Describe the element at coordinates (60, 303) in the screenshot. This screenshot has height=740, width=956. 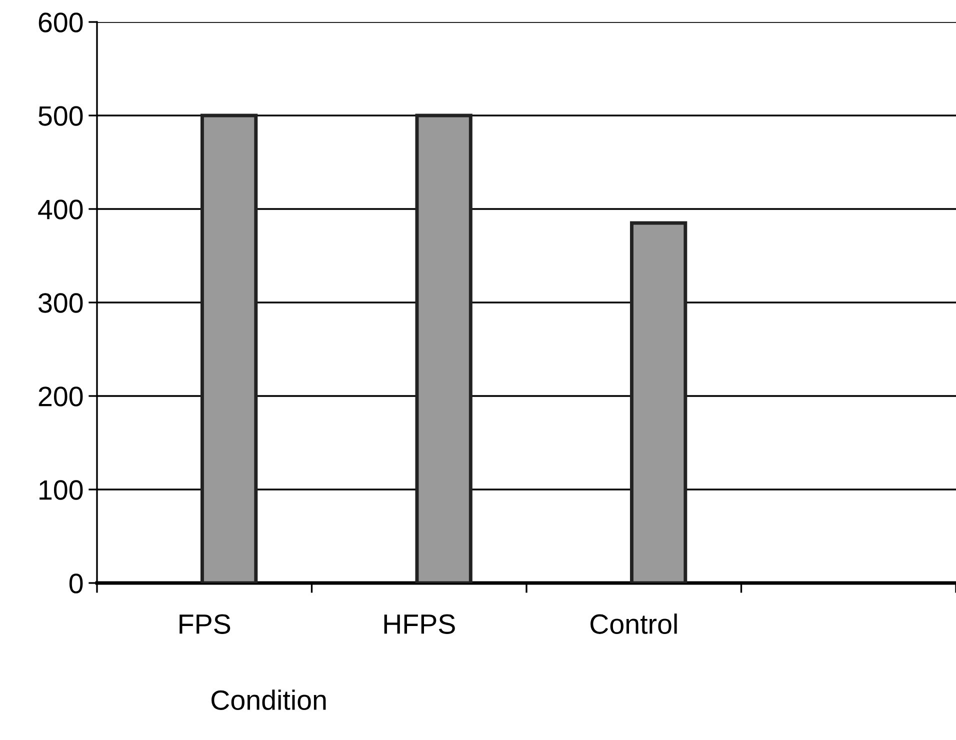
I see `y-tick-label: 300` at that location.